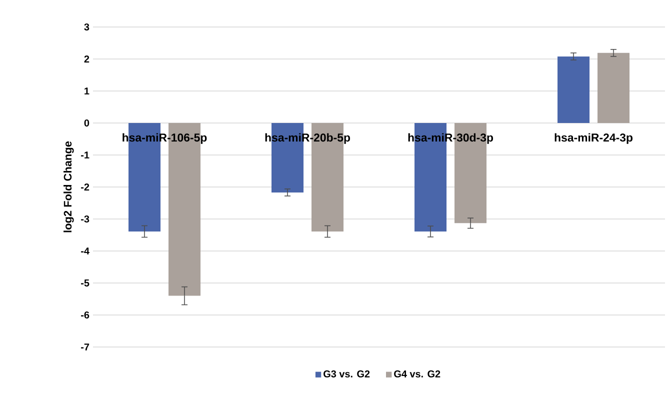  Describe the element at coordinates (451, 138) in the screenshot. I see `x-tick-label: hsa-miR-30d-3p` at that location.